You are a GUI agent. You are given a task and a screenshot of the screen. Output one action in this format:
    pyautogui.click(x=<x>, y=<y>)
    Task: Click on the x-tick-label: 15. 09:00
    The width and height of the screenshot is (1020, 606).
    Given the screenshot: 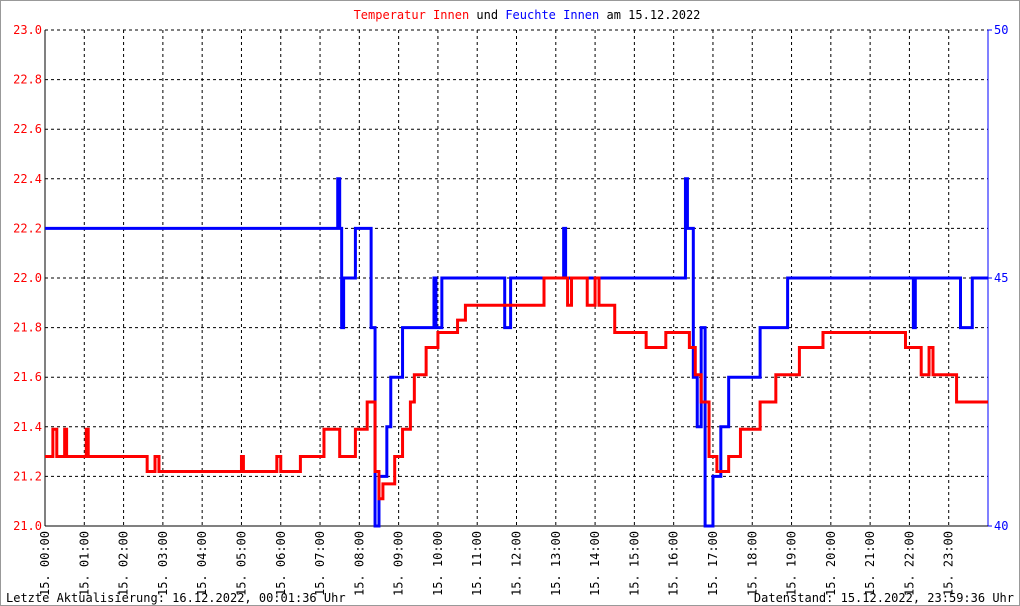 What is the action you would take?
    pyautogui.click(x=399, y=563)
    